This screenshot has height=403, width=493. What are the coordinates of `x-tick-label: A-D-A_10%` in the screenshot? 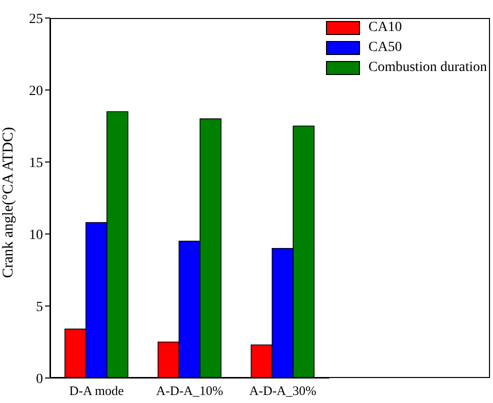 It's located at (190, 390).